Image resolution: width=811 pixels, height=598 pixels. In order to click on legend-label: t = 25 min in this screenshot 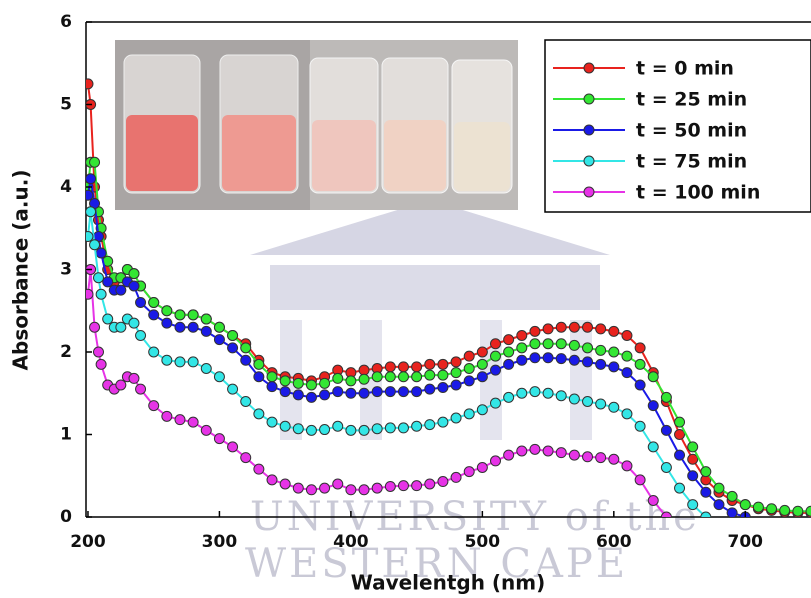, I will do `click(691, 100)`.